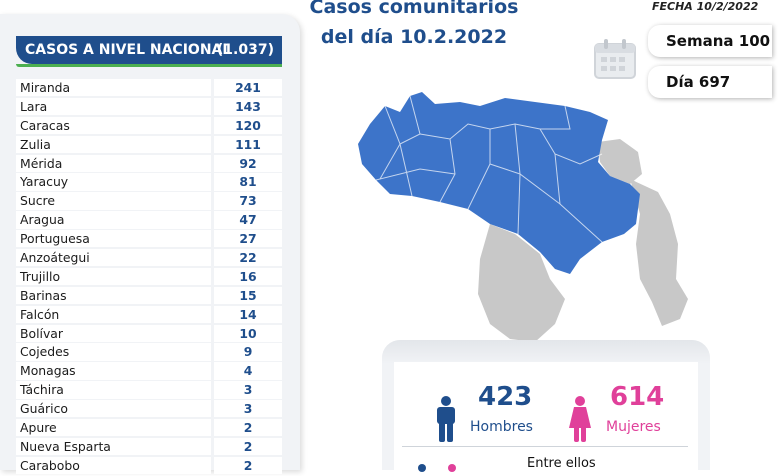 This screenshot has height=476, width=780. Describe the element at coordinates (248, 314) in the screenshot. I see `state-count: 14` at that location.